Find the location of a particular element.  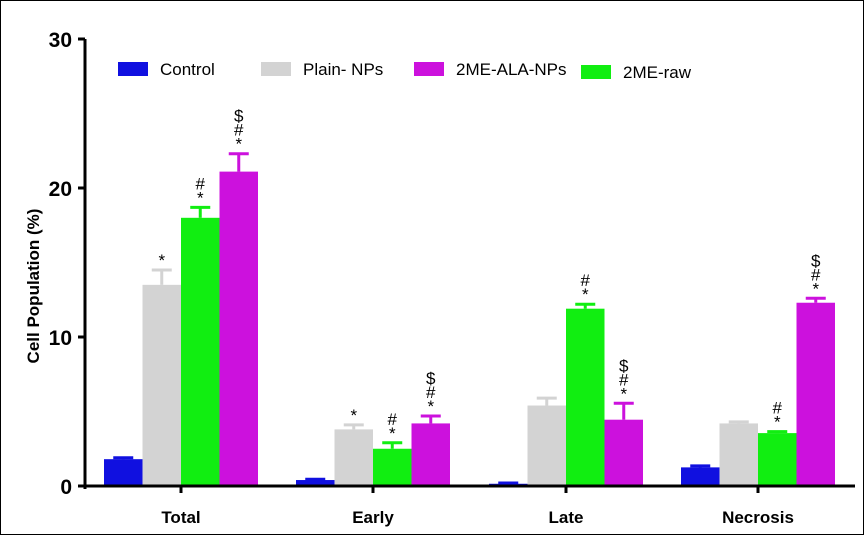

legend-label: 2ME-raw is located at coordinates (657, 72).